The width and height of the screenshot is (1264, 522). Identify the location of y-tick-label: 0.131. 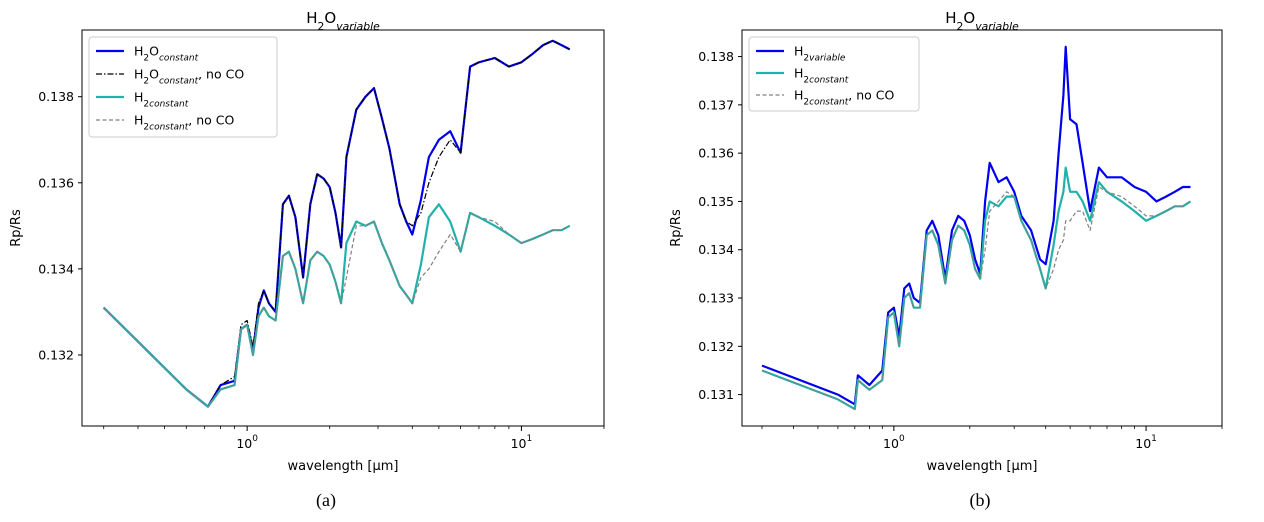
(716, 394).